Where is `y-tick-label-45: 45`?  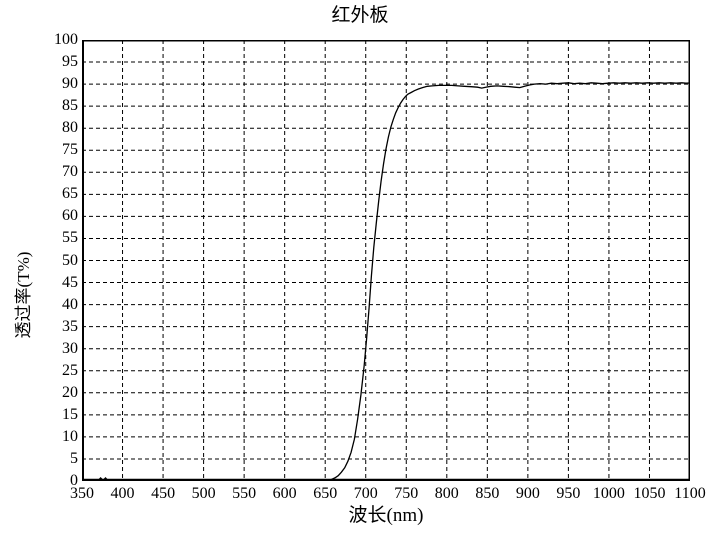 y-tick-label-45: 45 is located at coordinates (70, 282).